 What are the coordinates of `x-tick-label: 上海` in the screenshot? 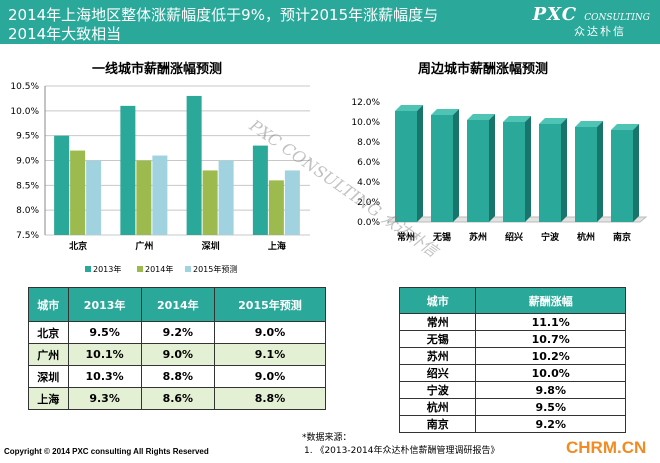 It's located at (277, 246).